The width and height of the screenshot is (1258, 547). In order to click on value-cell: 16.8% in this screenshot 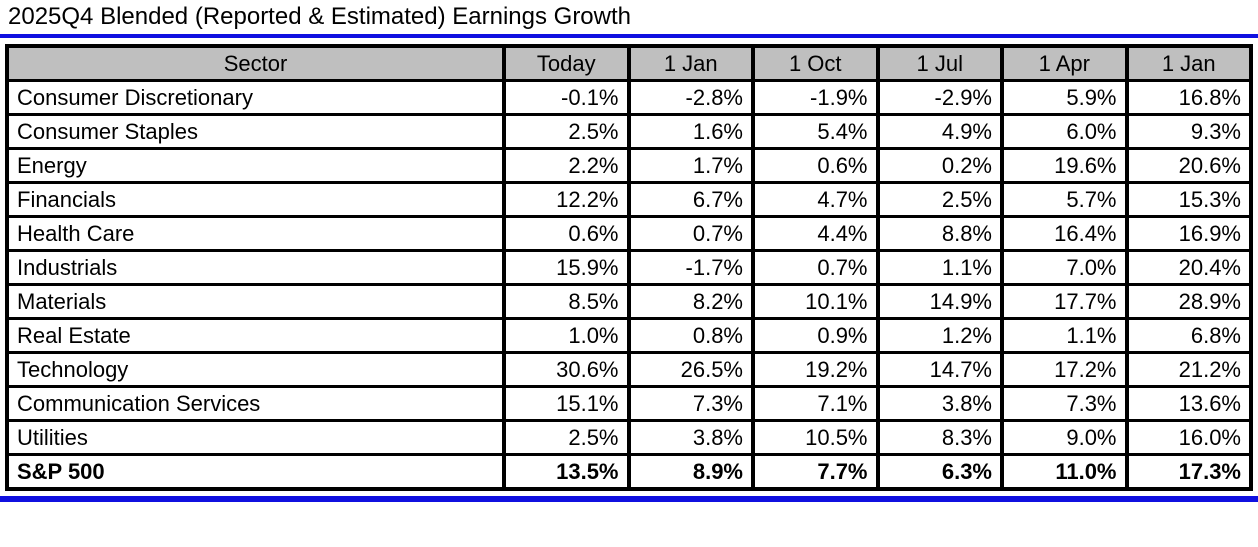, I will do `click(1188, 97)`.